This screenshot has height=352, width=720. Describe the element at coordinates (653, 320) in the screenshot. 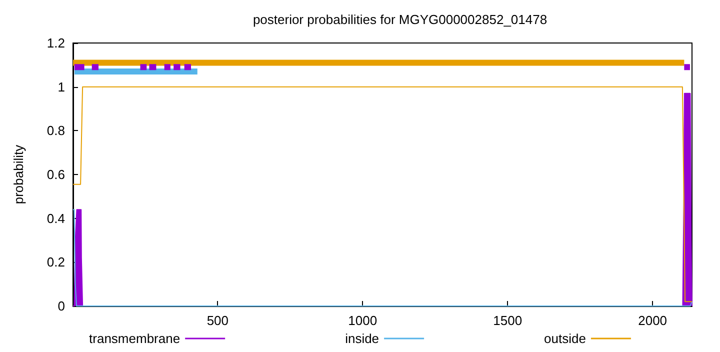

I see `x-tick-label: 2000` at that location.